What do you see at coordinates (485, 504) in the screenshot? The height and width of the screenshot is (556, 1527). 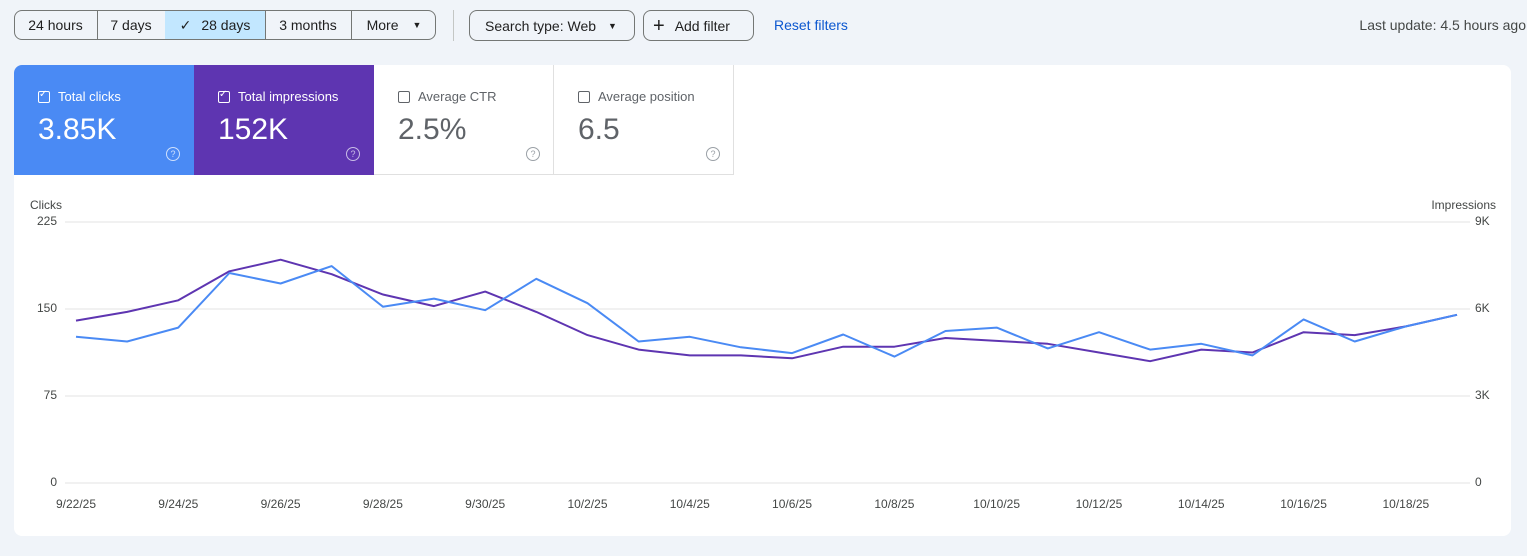 I see `x-tick-label: 9/30/25` at bounding box center [485, 504].